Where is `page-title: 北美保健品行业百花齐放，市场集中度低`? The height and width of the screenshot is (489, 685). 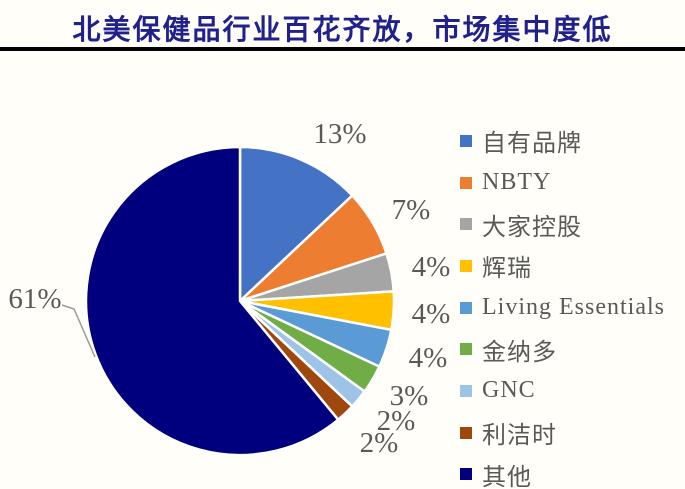
page-title: 北美保健品行业百花齐放，市场集中度低 is located at coordinates (342, 30).